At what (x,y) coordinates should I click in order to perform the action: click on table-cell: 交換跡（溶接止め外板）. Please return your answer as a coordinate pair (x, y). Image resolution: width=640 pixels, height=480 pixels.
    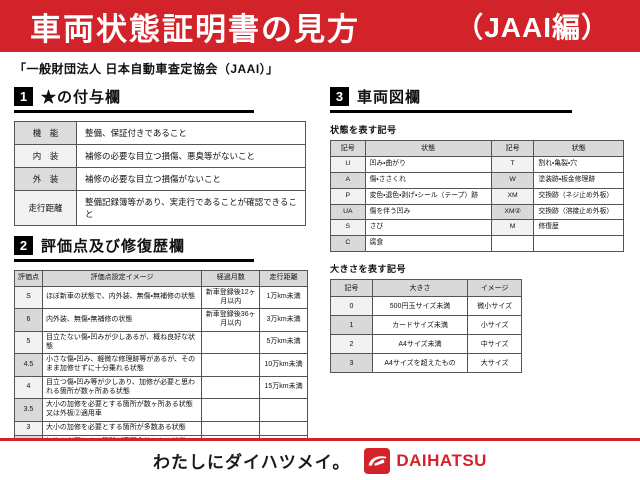
    Looking at the image, I should click on (578, 212).